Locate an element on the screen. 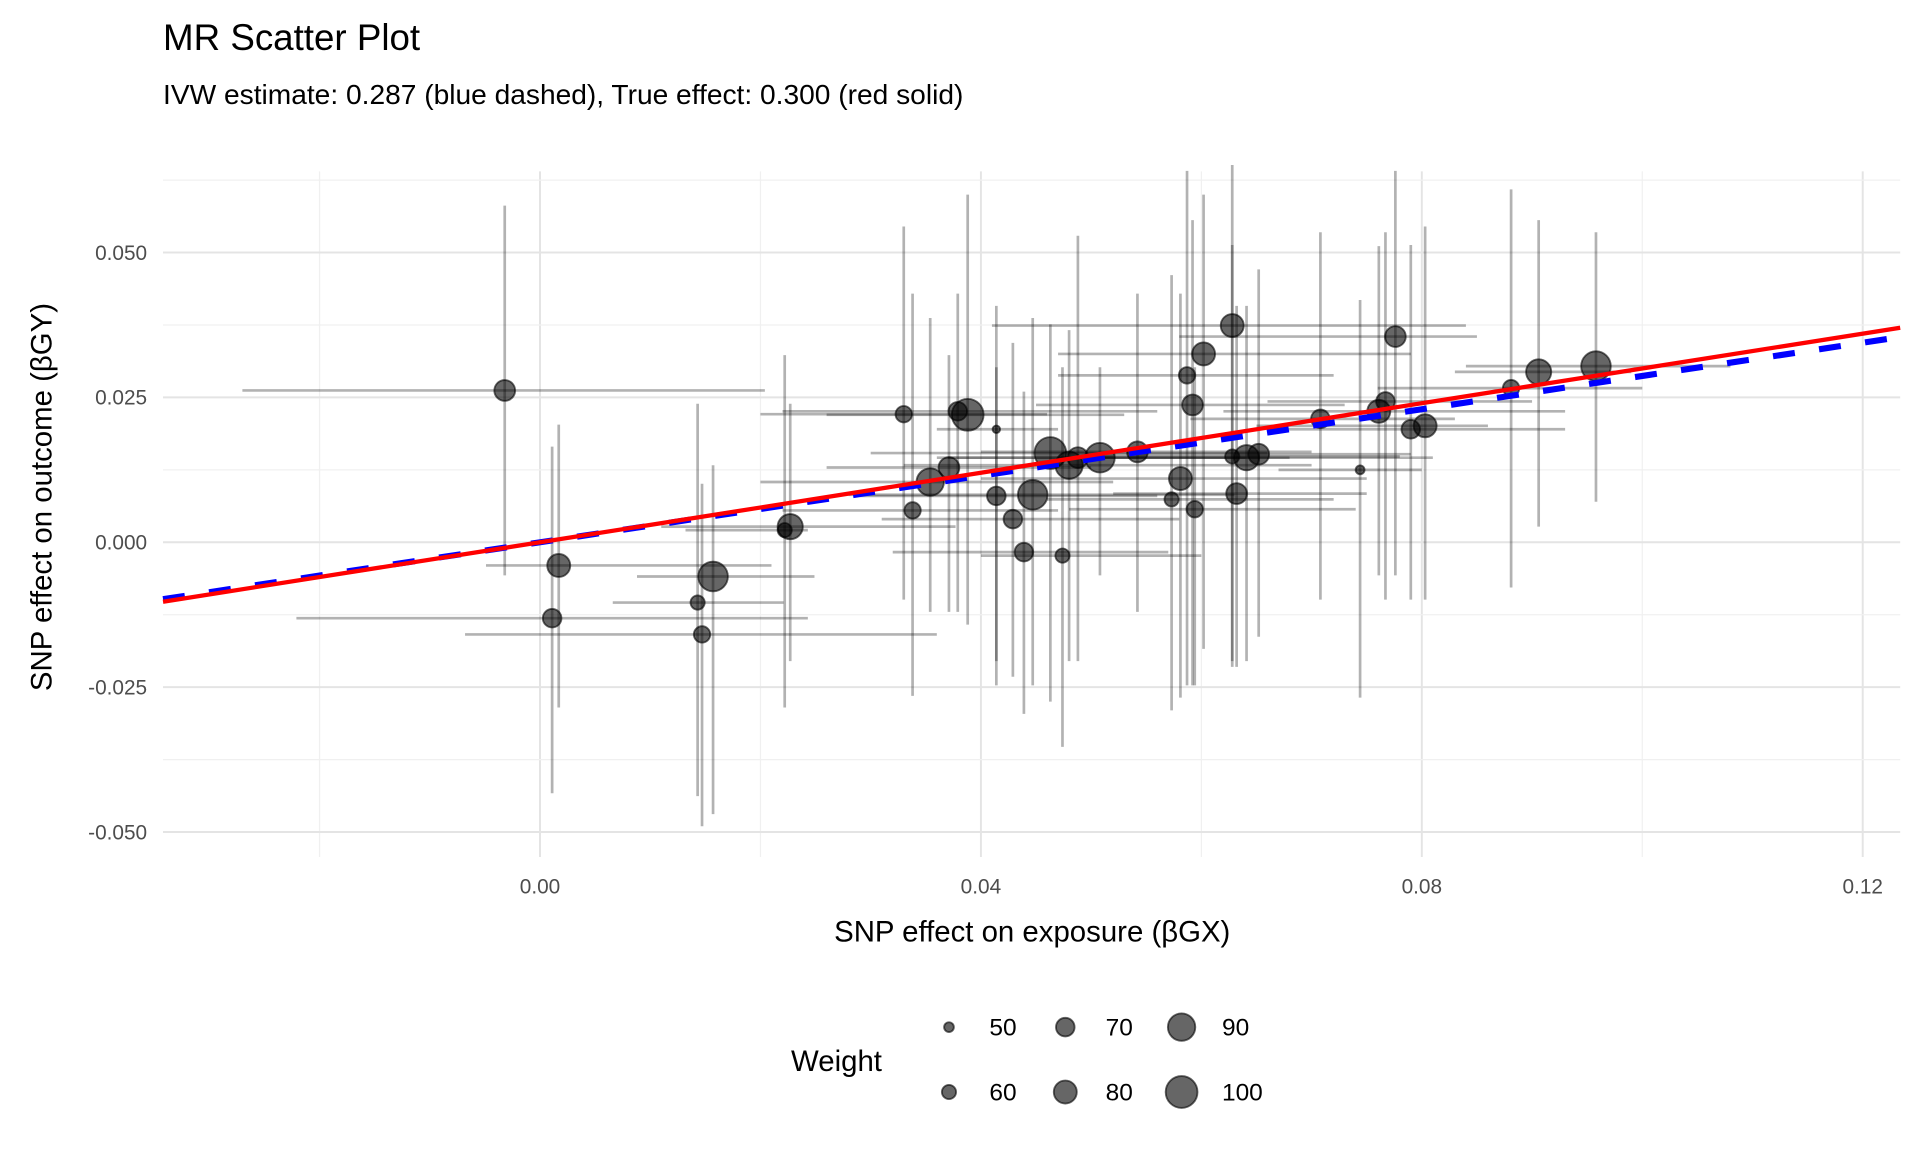 The height and width of the screenshot is (1152, 1920). legend-label: 80 is located at coordinates (1119, 1093).